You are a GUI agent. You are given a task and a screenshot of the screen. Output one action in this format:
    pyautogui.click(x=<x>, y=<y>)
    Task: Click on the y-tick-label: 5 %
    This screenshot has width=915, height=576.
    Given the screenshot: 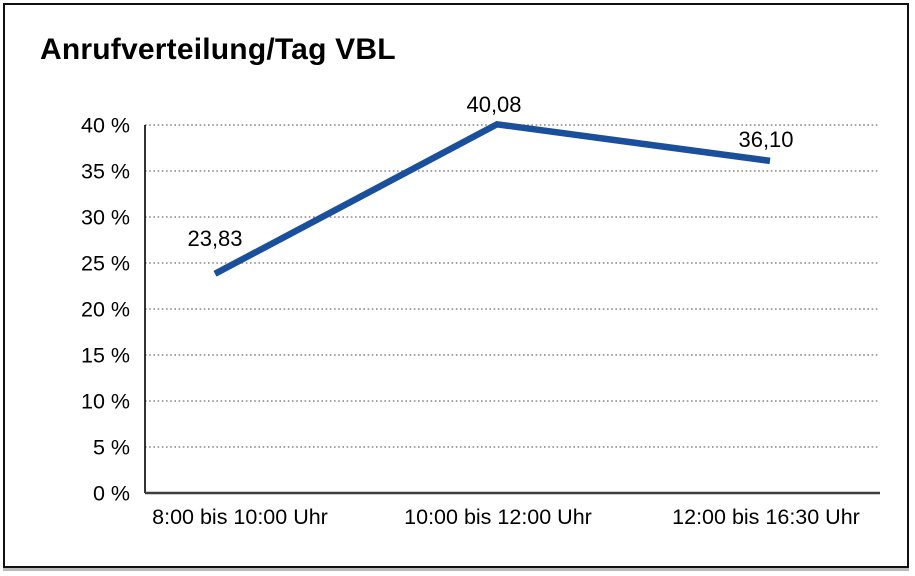 What is the action you would take?
    pyautogui.click(x=111, y=448)
    